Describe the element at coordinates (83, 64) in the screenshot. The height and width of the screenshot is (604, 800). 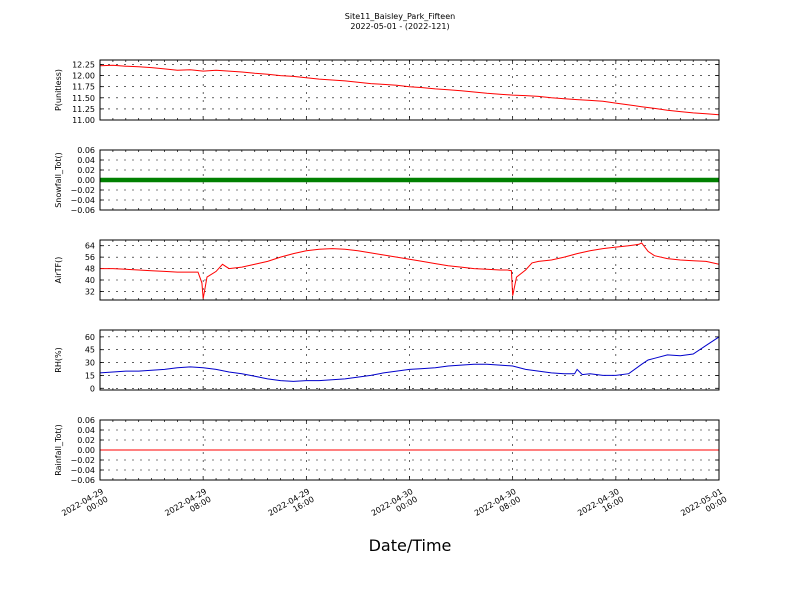
I see `y-tick-label: 12.25` at that location.